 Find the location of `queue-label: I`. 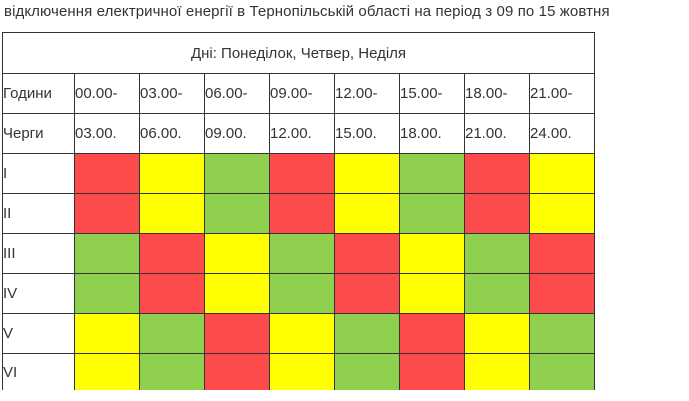

queue-label: I is located at coordinates (38, 173).